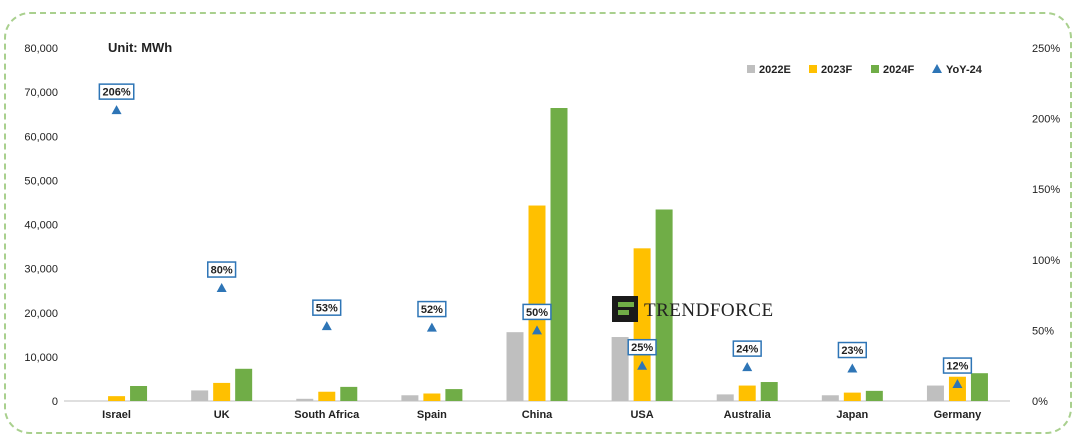 This screenshot has height=442, width=1080. What do you see at coordinates (725, 397) in the screenshot?
I see `bar-2022e-australia` at bounding box center [725, 397].